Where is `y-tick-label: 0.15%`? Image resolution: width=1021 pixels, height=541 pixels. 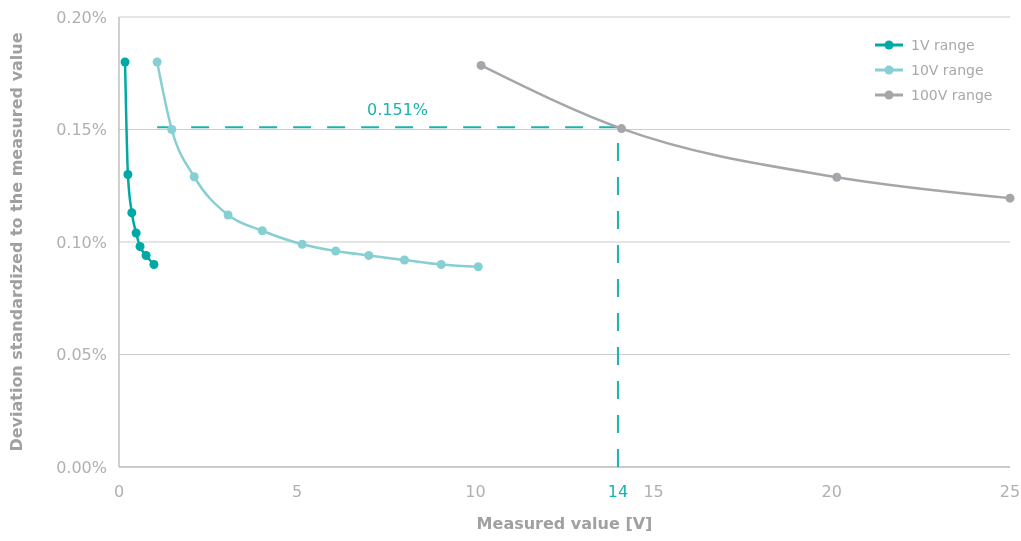 y-tick-label: 0.15% is located at coordinates (81, 130).